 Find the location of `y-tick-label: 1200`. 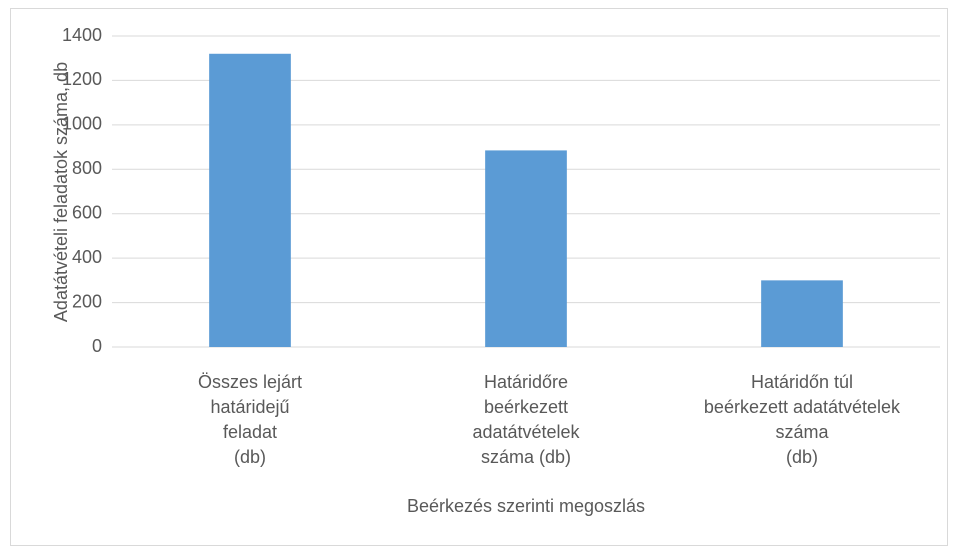

y-tick-label: 1200 is located at coordinates (82, 79).